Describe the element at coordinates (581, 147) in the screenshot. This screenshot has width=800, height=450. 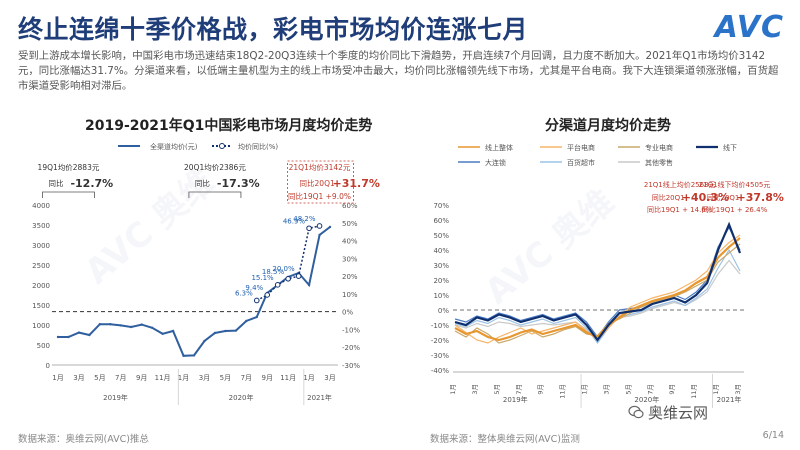
I see `legend-label: 平台电商` at that location.